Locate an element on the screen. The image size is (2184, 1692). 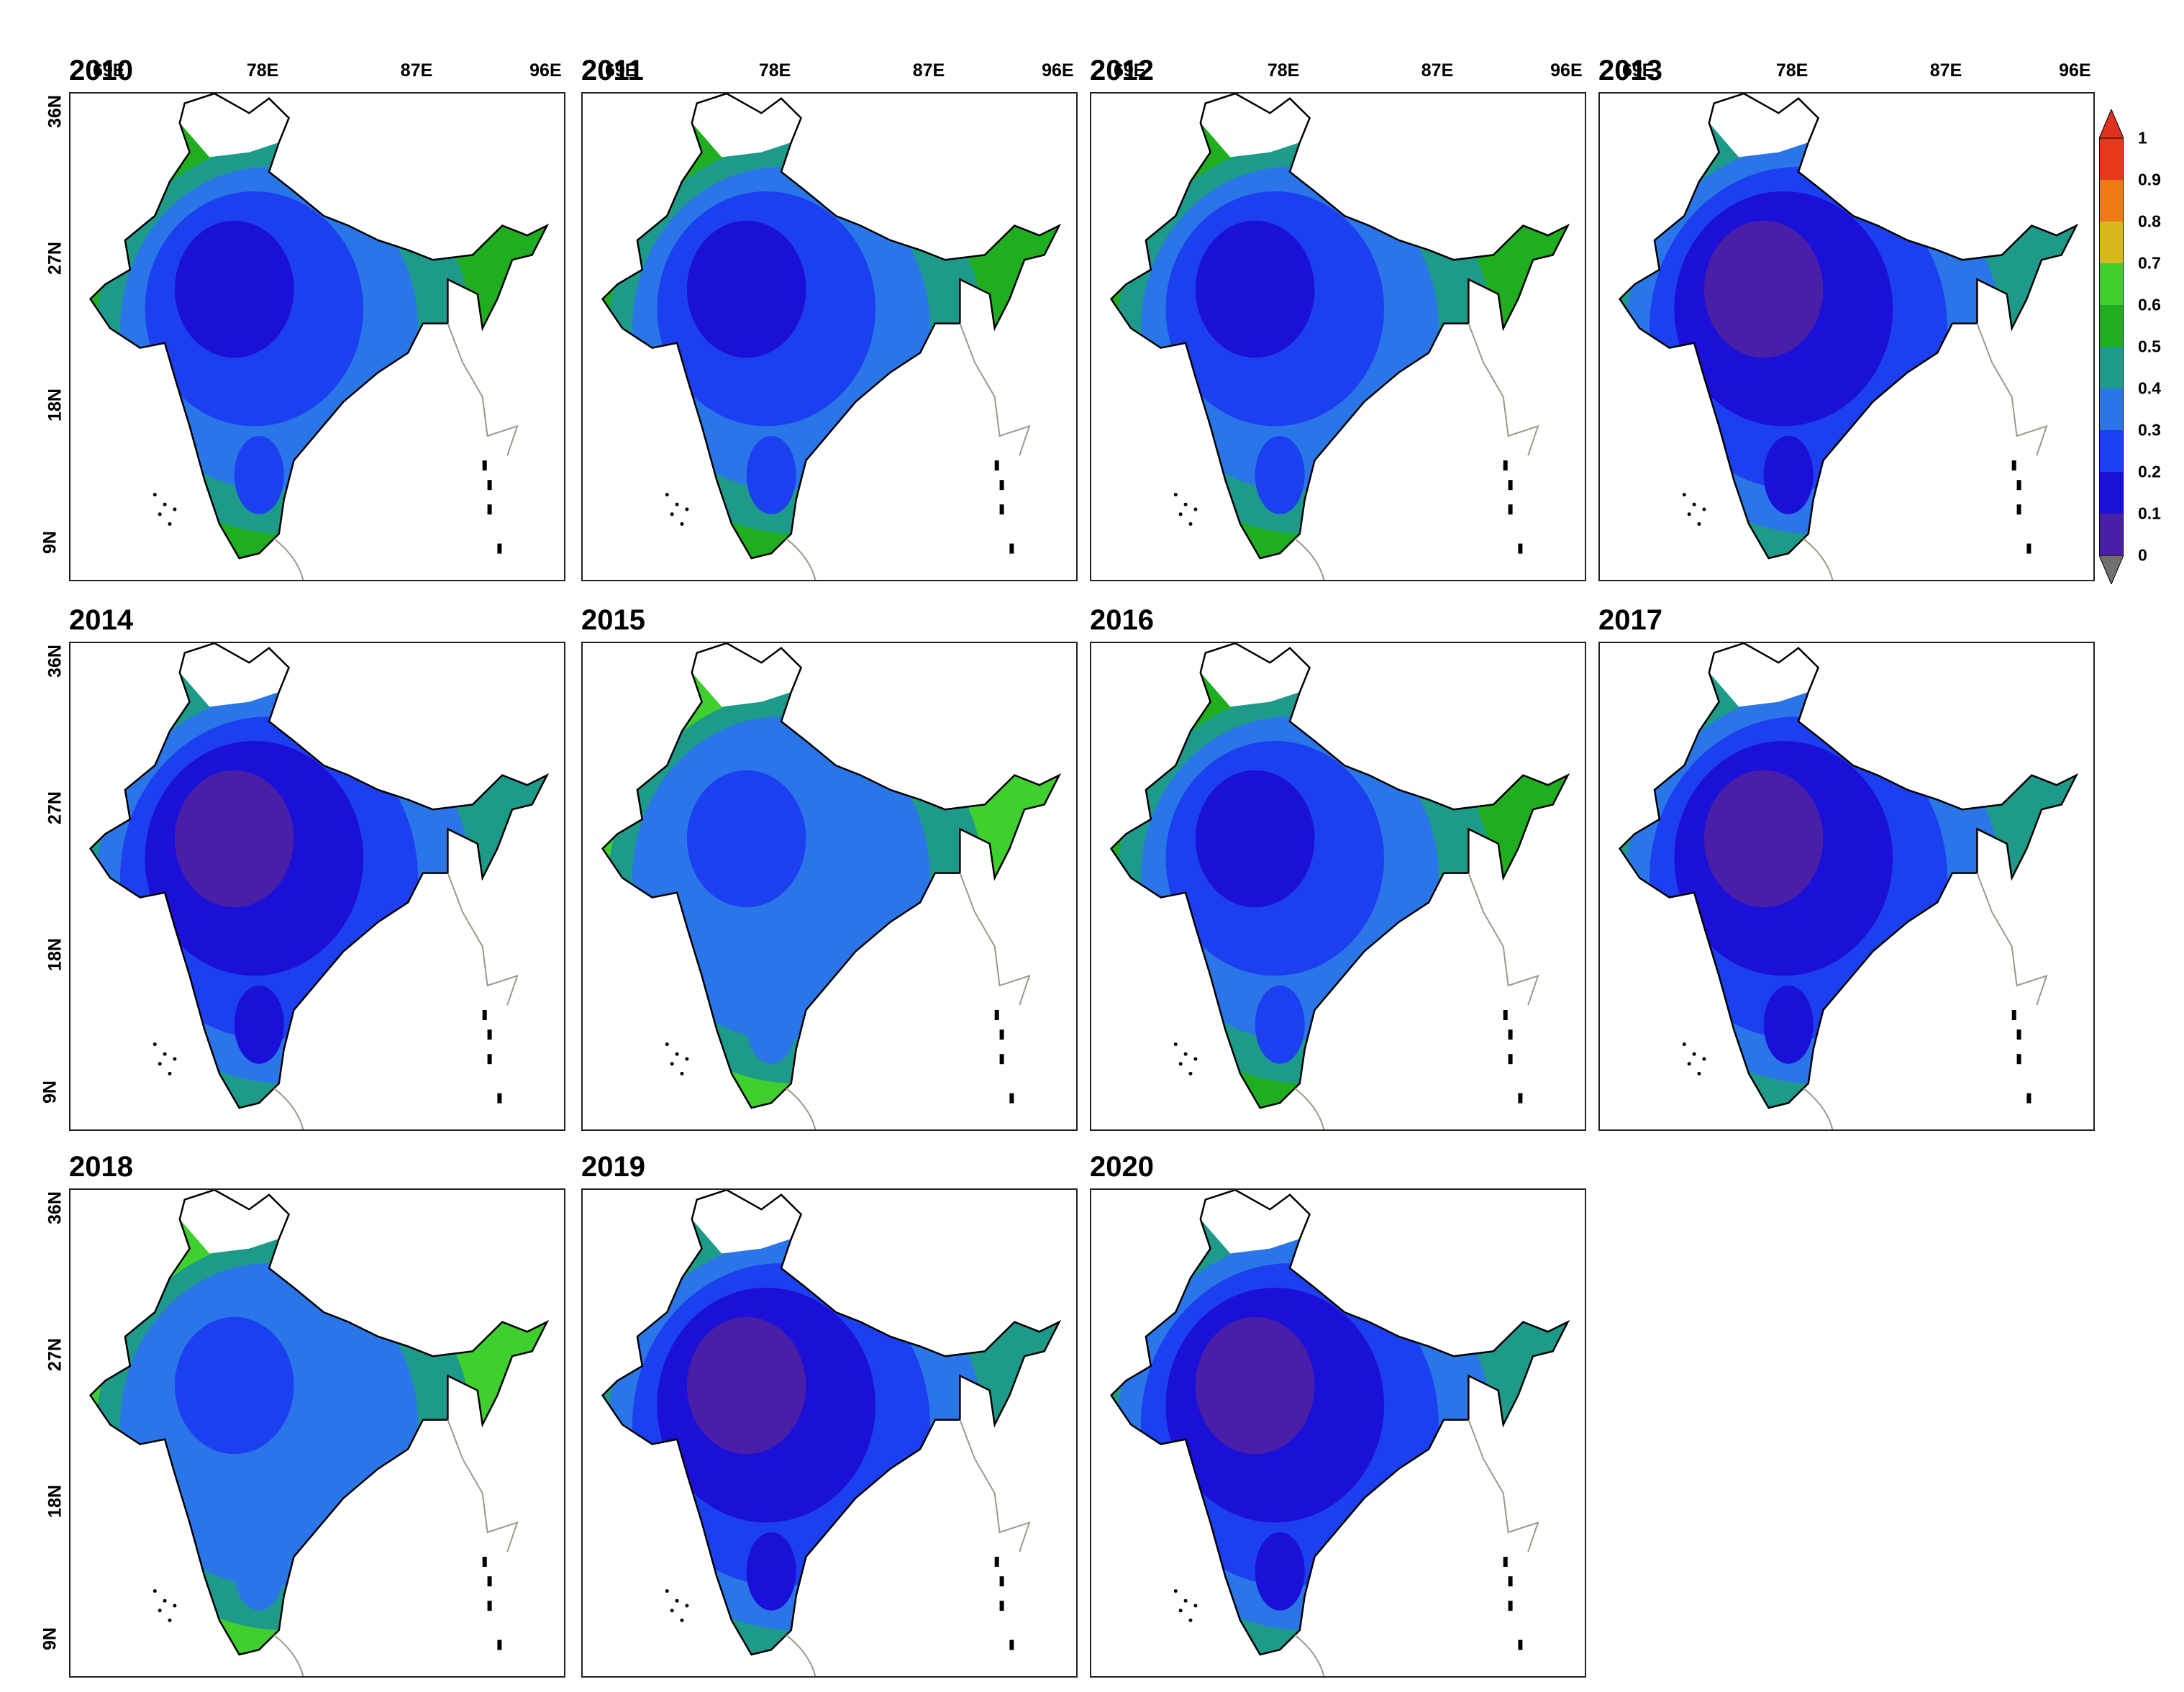
colorbar-tick-label: 0.7 is located at coordinates (2149, 263).